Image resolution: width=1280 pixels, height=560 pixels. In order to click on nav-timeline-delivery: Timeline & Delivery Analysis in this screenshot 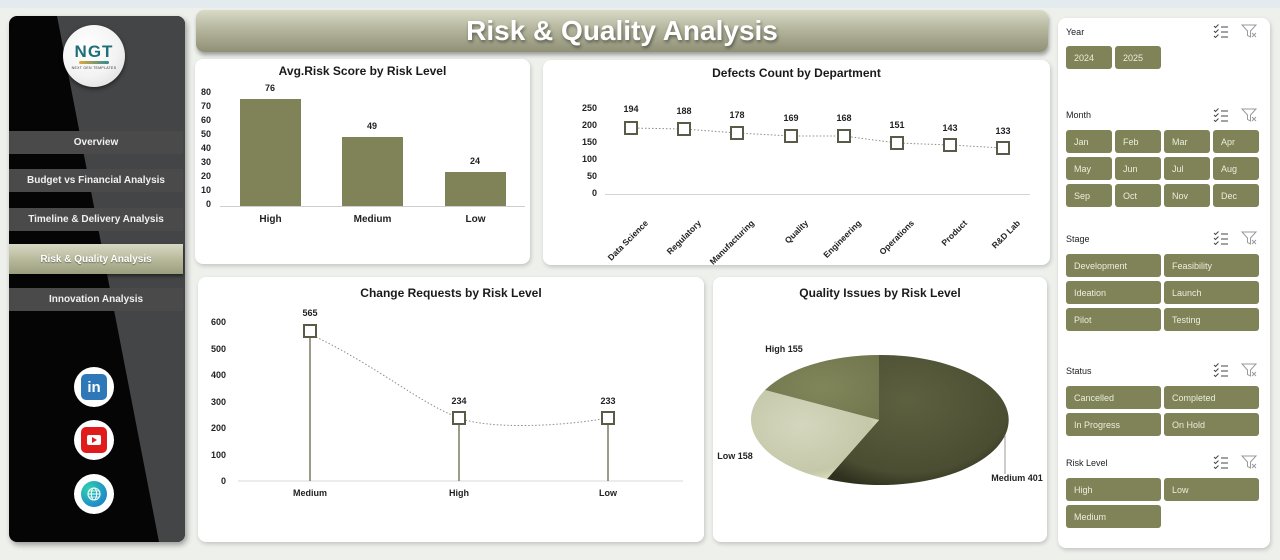, I will do `click(96, 219)`.